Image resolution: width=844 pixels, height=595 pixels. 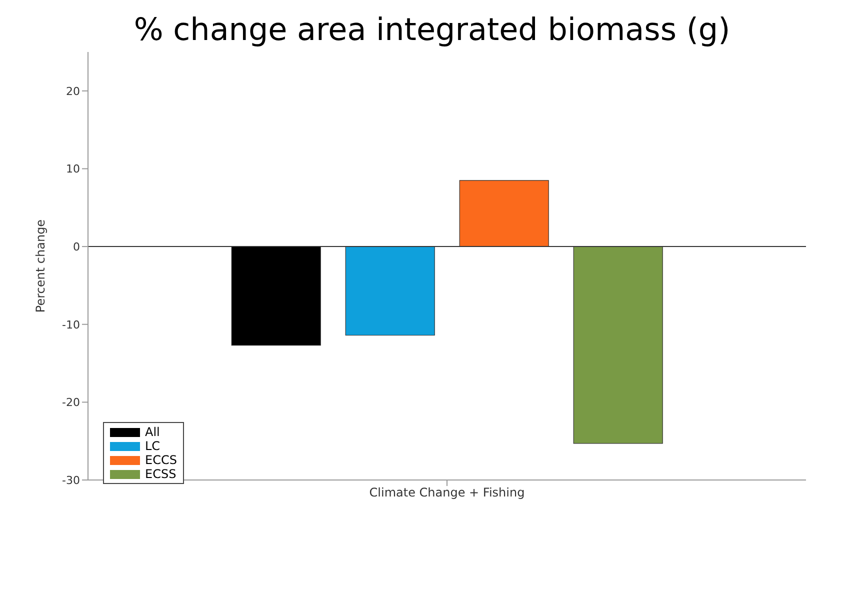 What do you see at coordinates (152, 446) in the screenshot?
I see `legend-label: LC` at bounding box center [152, 446].